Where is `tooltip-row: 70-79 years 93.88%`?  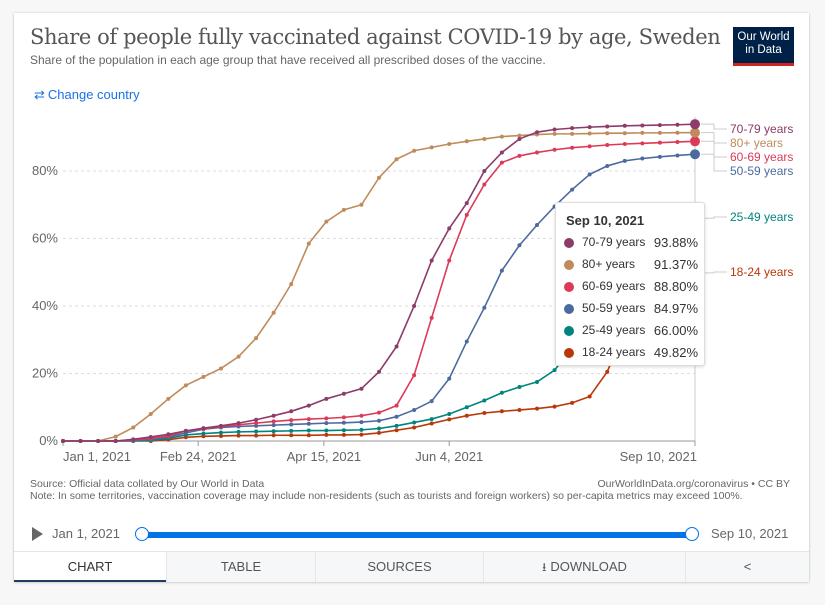 tooltip-row: 70-79 years 93.88% is located at coordinates (631, 244).